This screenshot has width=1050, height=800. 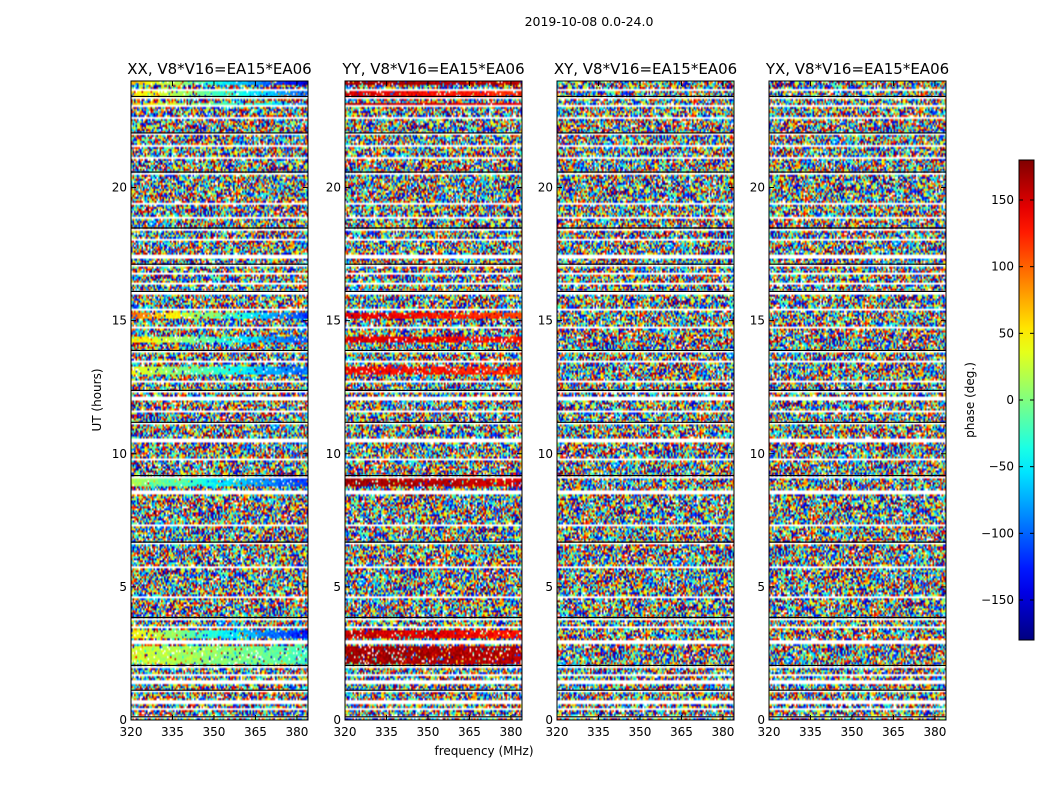 What do you see at coordinates (1001, 467) in the screenshot?
I see `colorbar-tick-label: −50` at bounding box center [1001, 467].